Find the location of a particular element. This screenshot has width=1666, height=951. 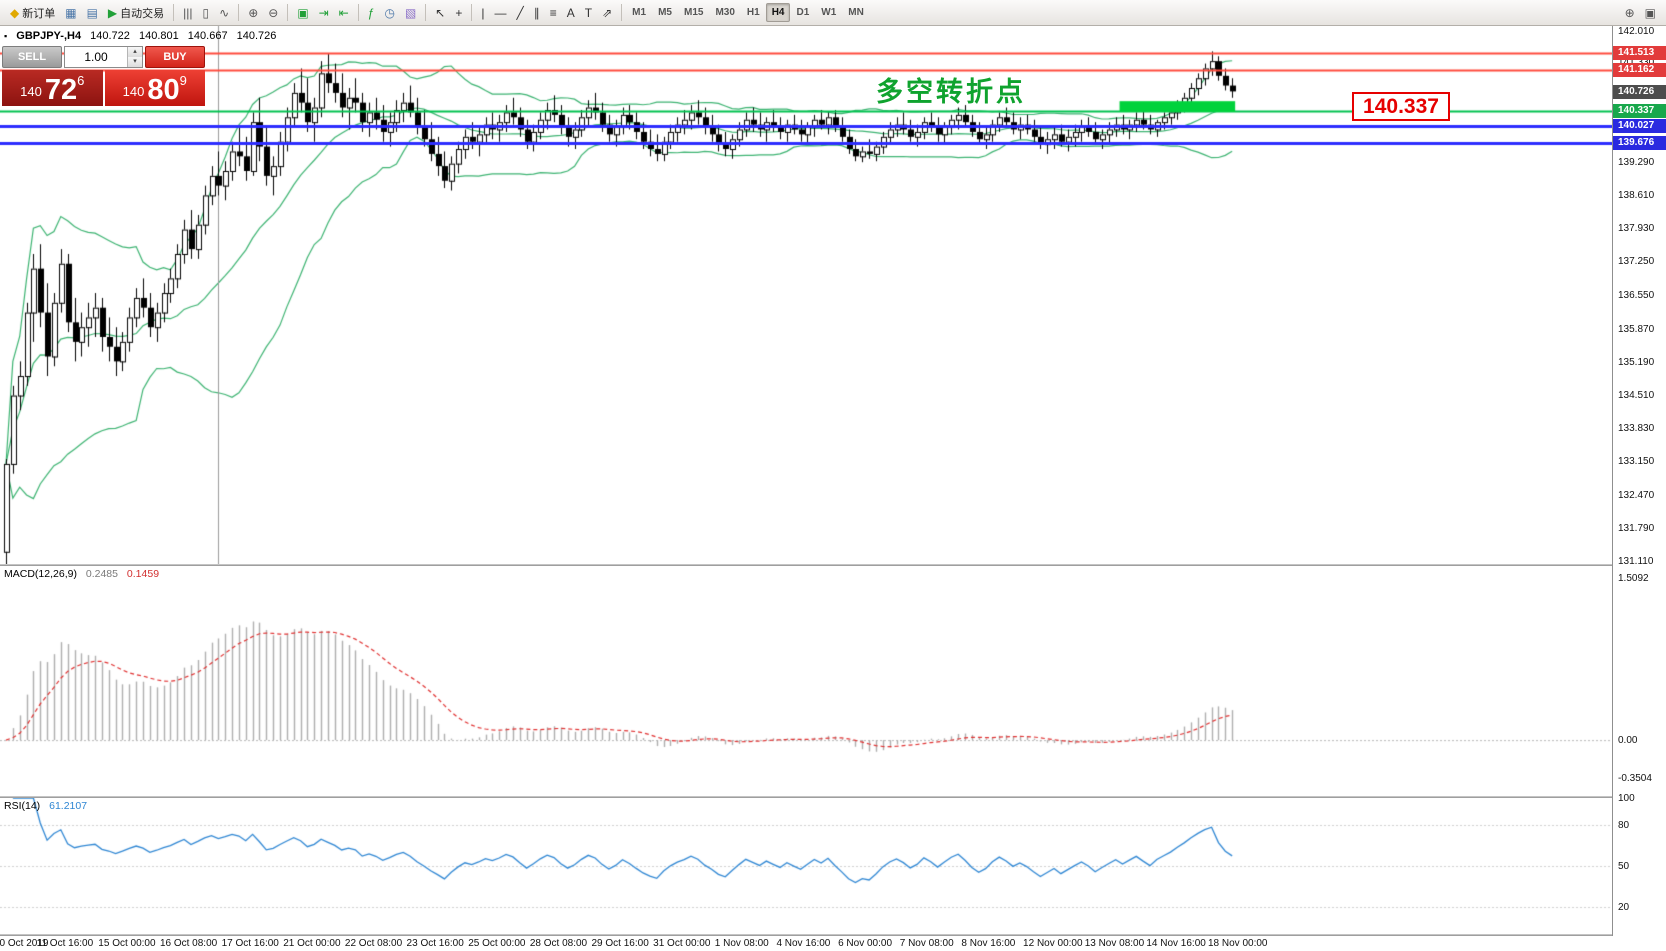

timeframe-m5: M5 is located at coordinates (665, 12).